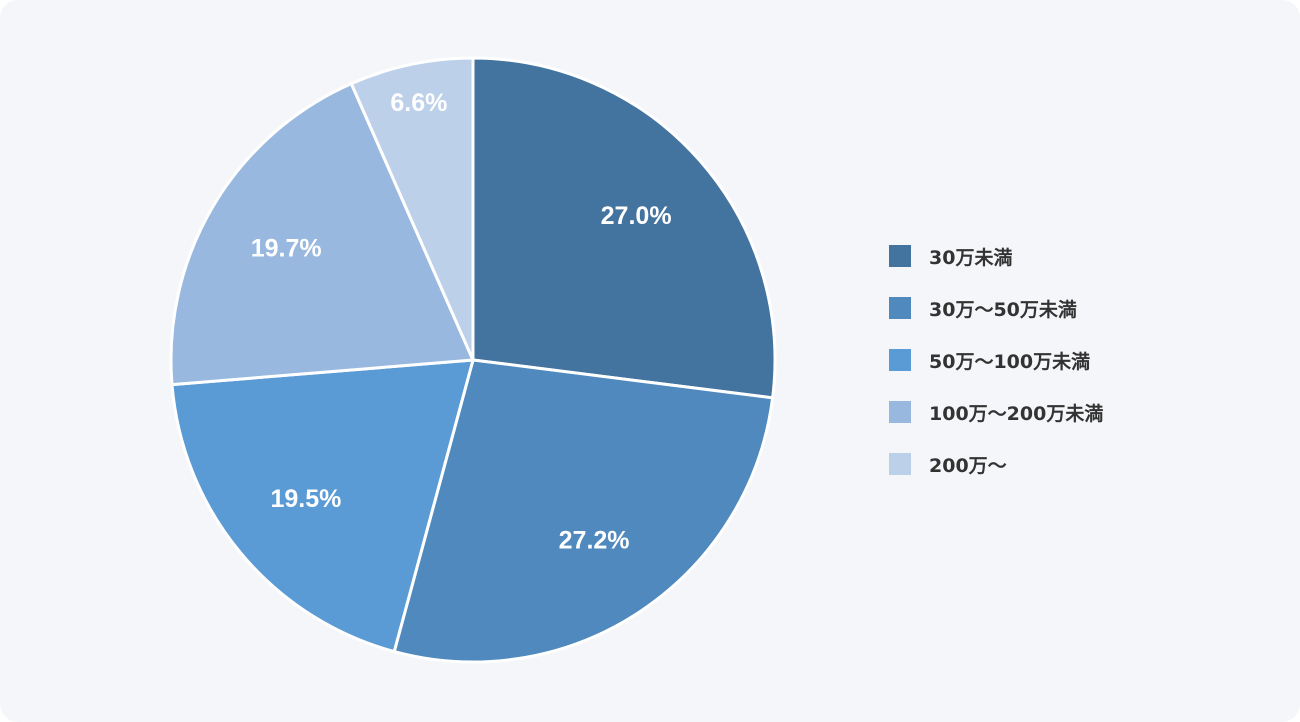 This screenshot has width=1300, height=722. Describe the element at coordinates (1003, 309) in the screenshot. I see `legend-label: 30万～50万未満` at that location.